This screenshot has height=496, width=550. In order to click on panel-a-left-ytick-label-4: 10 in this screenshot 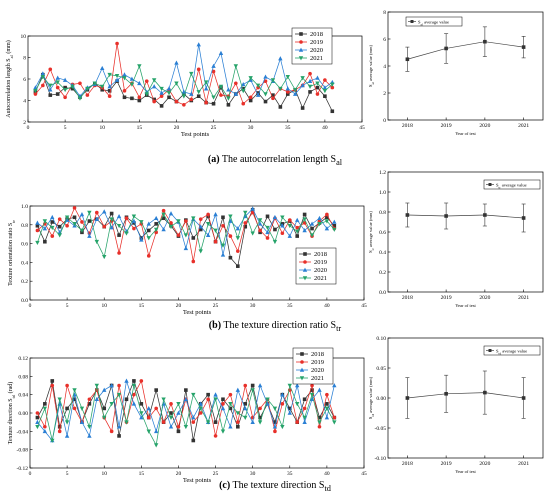, I will do `click(24, 37)`.